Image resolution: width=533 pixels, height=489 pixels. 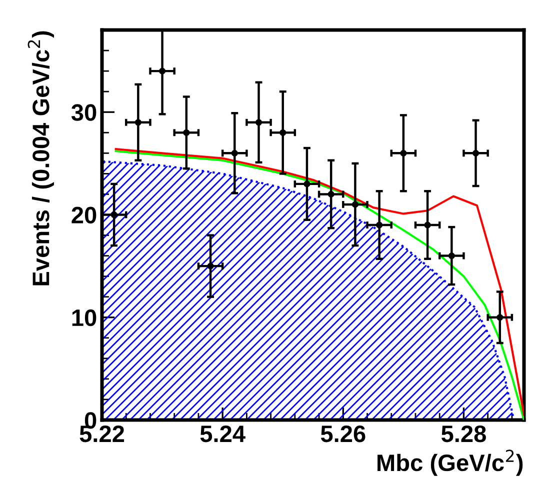 What do you see at coordinates (463, 433) in the screenshot?
I see `x-tick-label: 5.28` at bounding box center [463, 433].